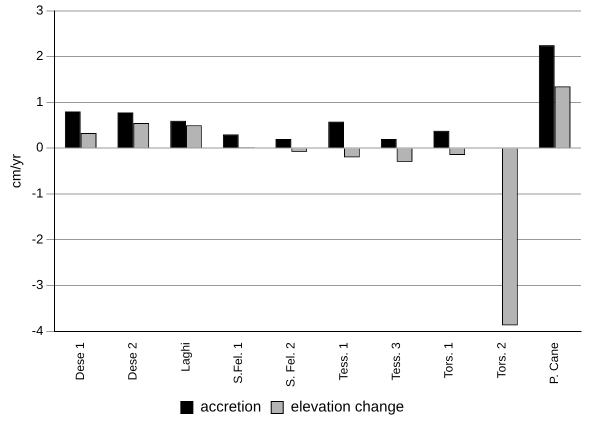 The width and height of the screenshot is (589, 425). I want to click on x-tick-label: Dese 1, so click(80, 361).